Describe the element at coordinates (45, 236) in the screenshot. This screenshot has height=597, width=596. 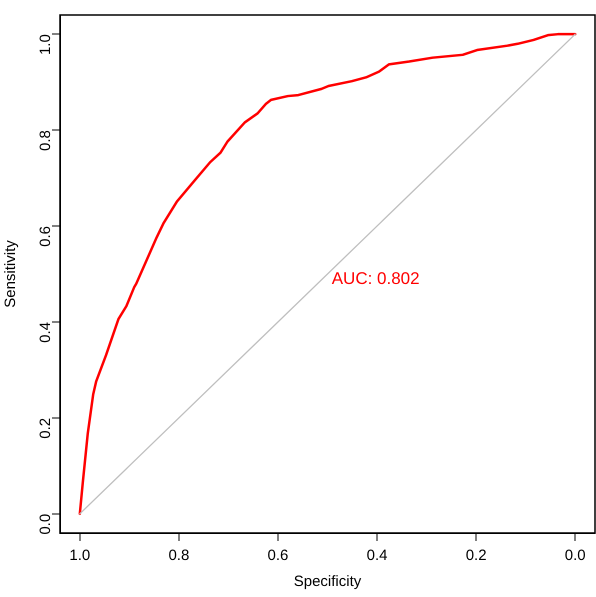
I see `y-tick-label: 0.6` at that location.